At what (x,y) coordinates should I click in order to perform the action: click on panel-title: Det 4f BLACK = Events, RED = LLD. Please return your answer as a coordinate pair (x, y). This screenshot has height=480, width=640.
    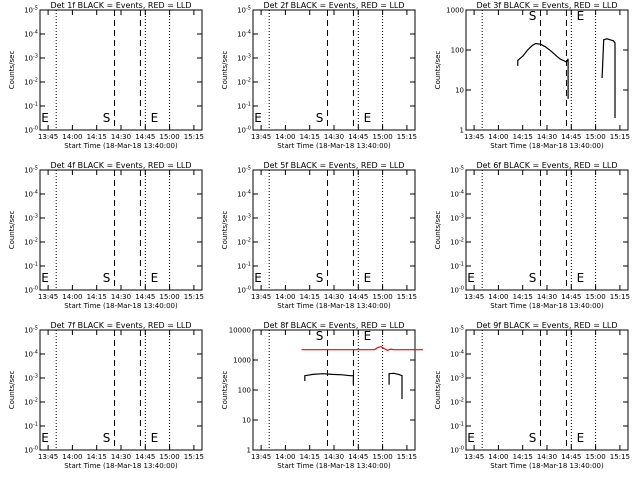
    Looking at the image, I should click on (120, 165).